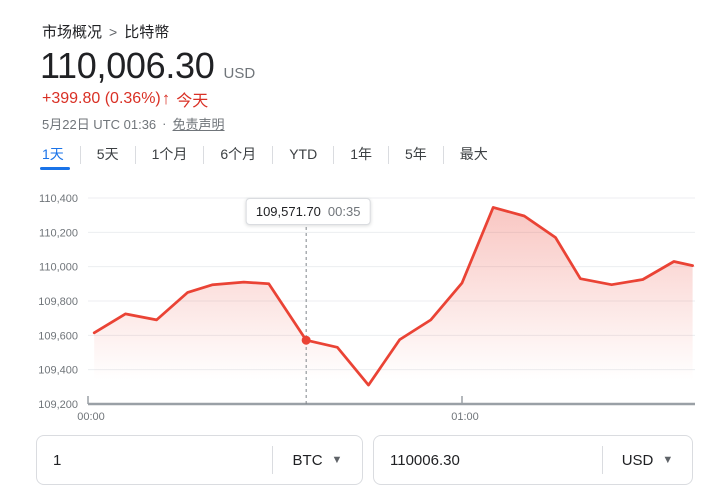  Describe the element at coordinates (364, 460) in the screenshot. I see `currency-converter: BTC ▼ USD ▼` at that location.